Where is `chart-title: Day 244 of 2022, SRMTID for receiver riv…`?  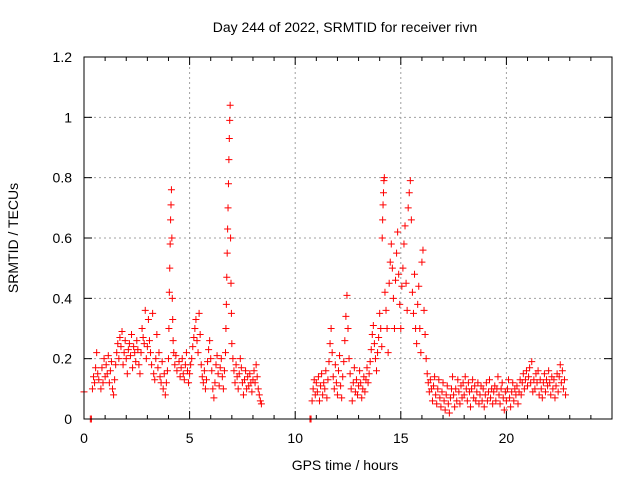
chart-title: Day 244 of 2022, SRMTID for receiver riv… is located at coordinates (345, 27).